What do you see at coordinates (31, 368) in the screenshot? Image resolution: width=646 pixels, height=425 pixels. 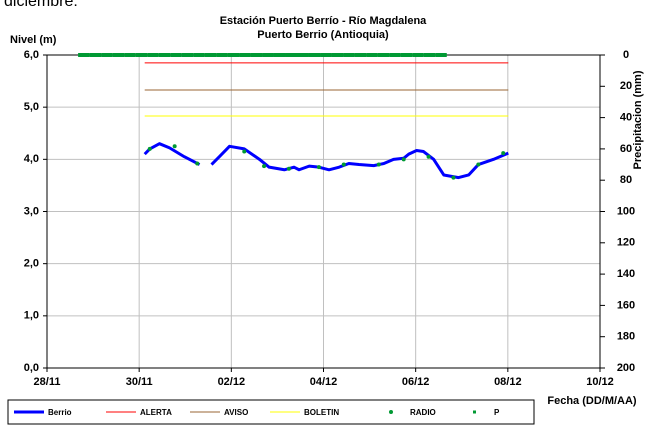 I see `y-tick-label: 0,0` at bounding box center [31, 368].